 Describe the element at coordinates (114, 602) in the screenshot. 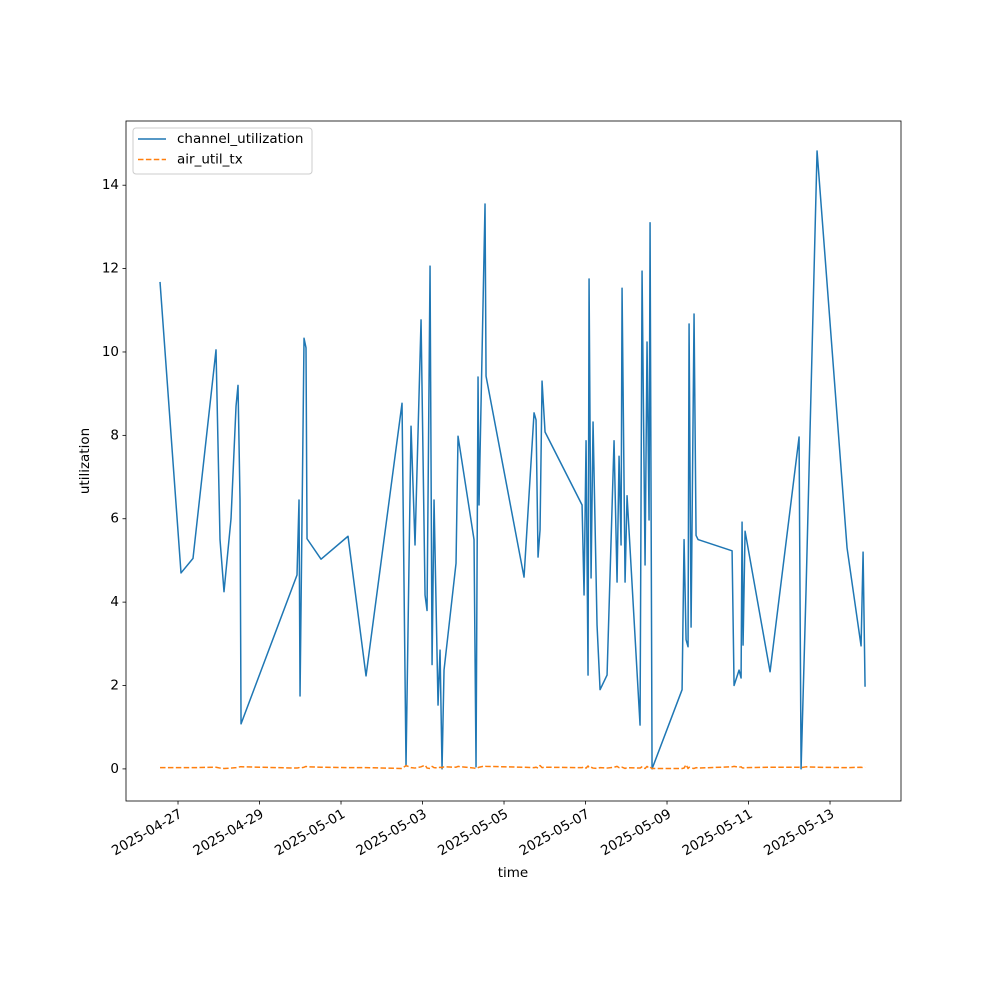

I see `y-tick-label: 4` at that location.